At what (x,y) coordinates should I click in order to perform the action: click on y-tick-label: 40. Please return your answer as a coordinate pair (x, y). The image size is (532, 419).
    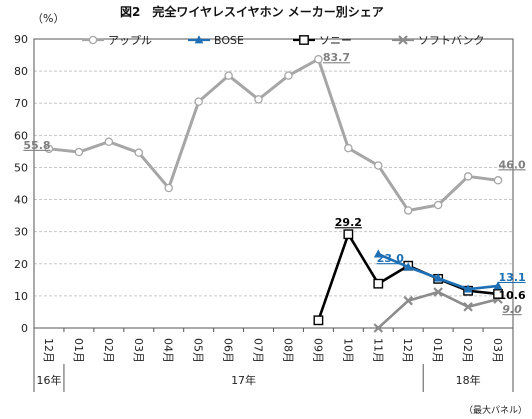
    Looking at the image, I should click on (21, 200).